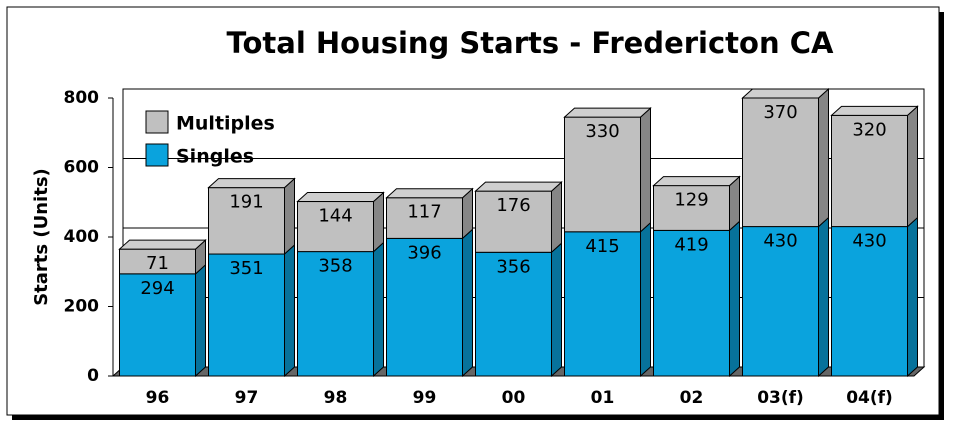 This screenshot has width=953, height=427. I want to click on y-tick-label: 400, so click(82, 237).